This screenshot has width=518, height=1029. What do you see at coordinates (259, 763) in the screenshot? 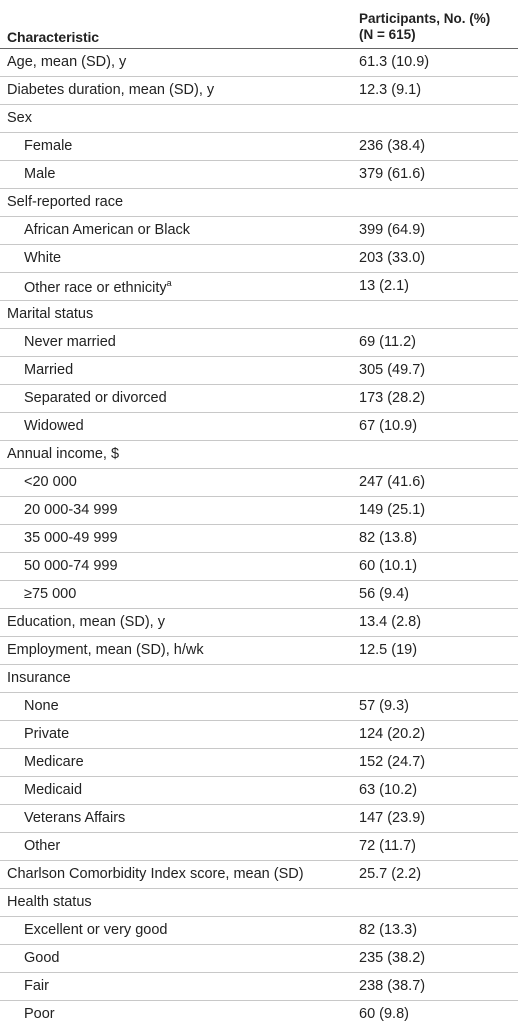
I see `table-row: Medicare 152 (24.7)` at bounding box center [259, 763].